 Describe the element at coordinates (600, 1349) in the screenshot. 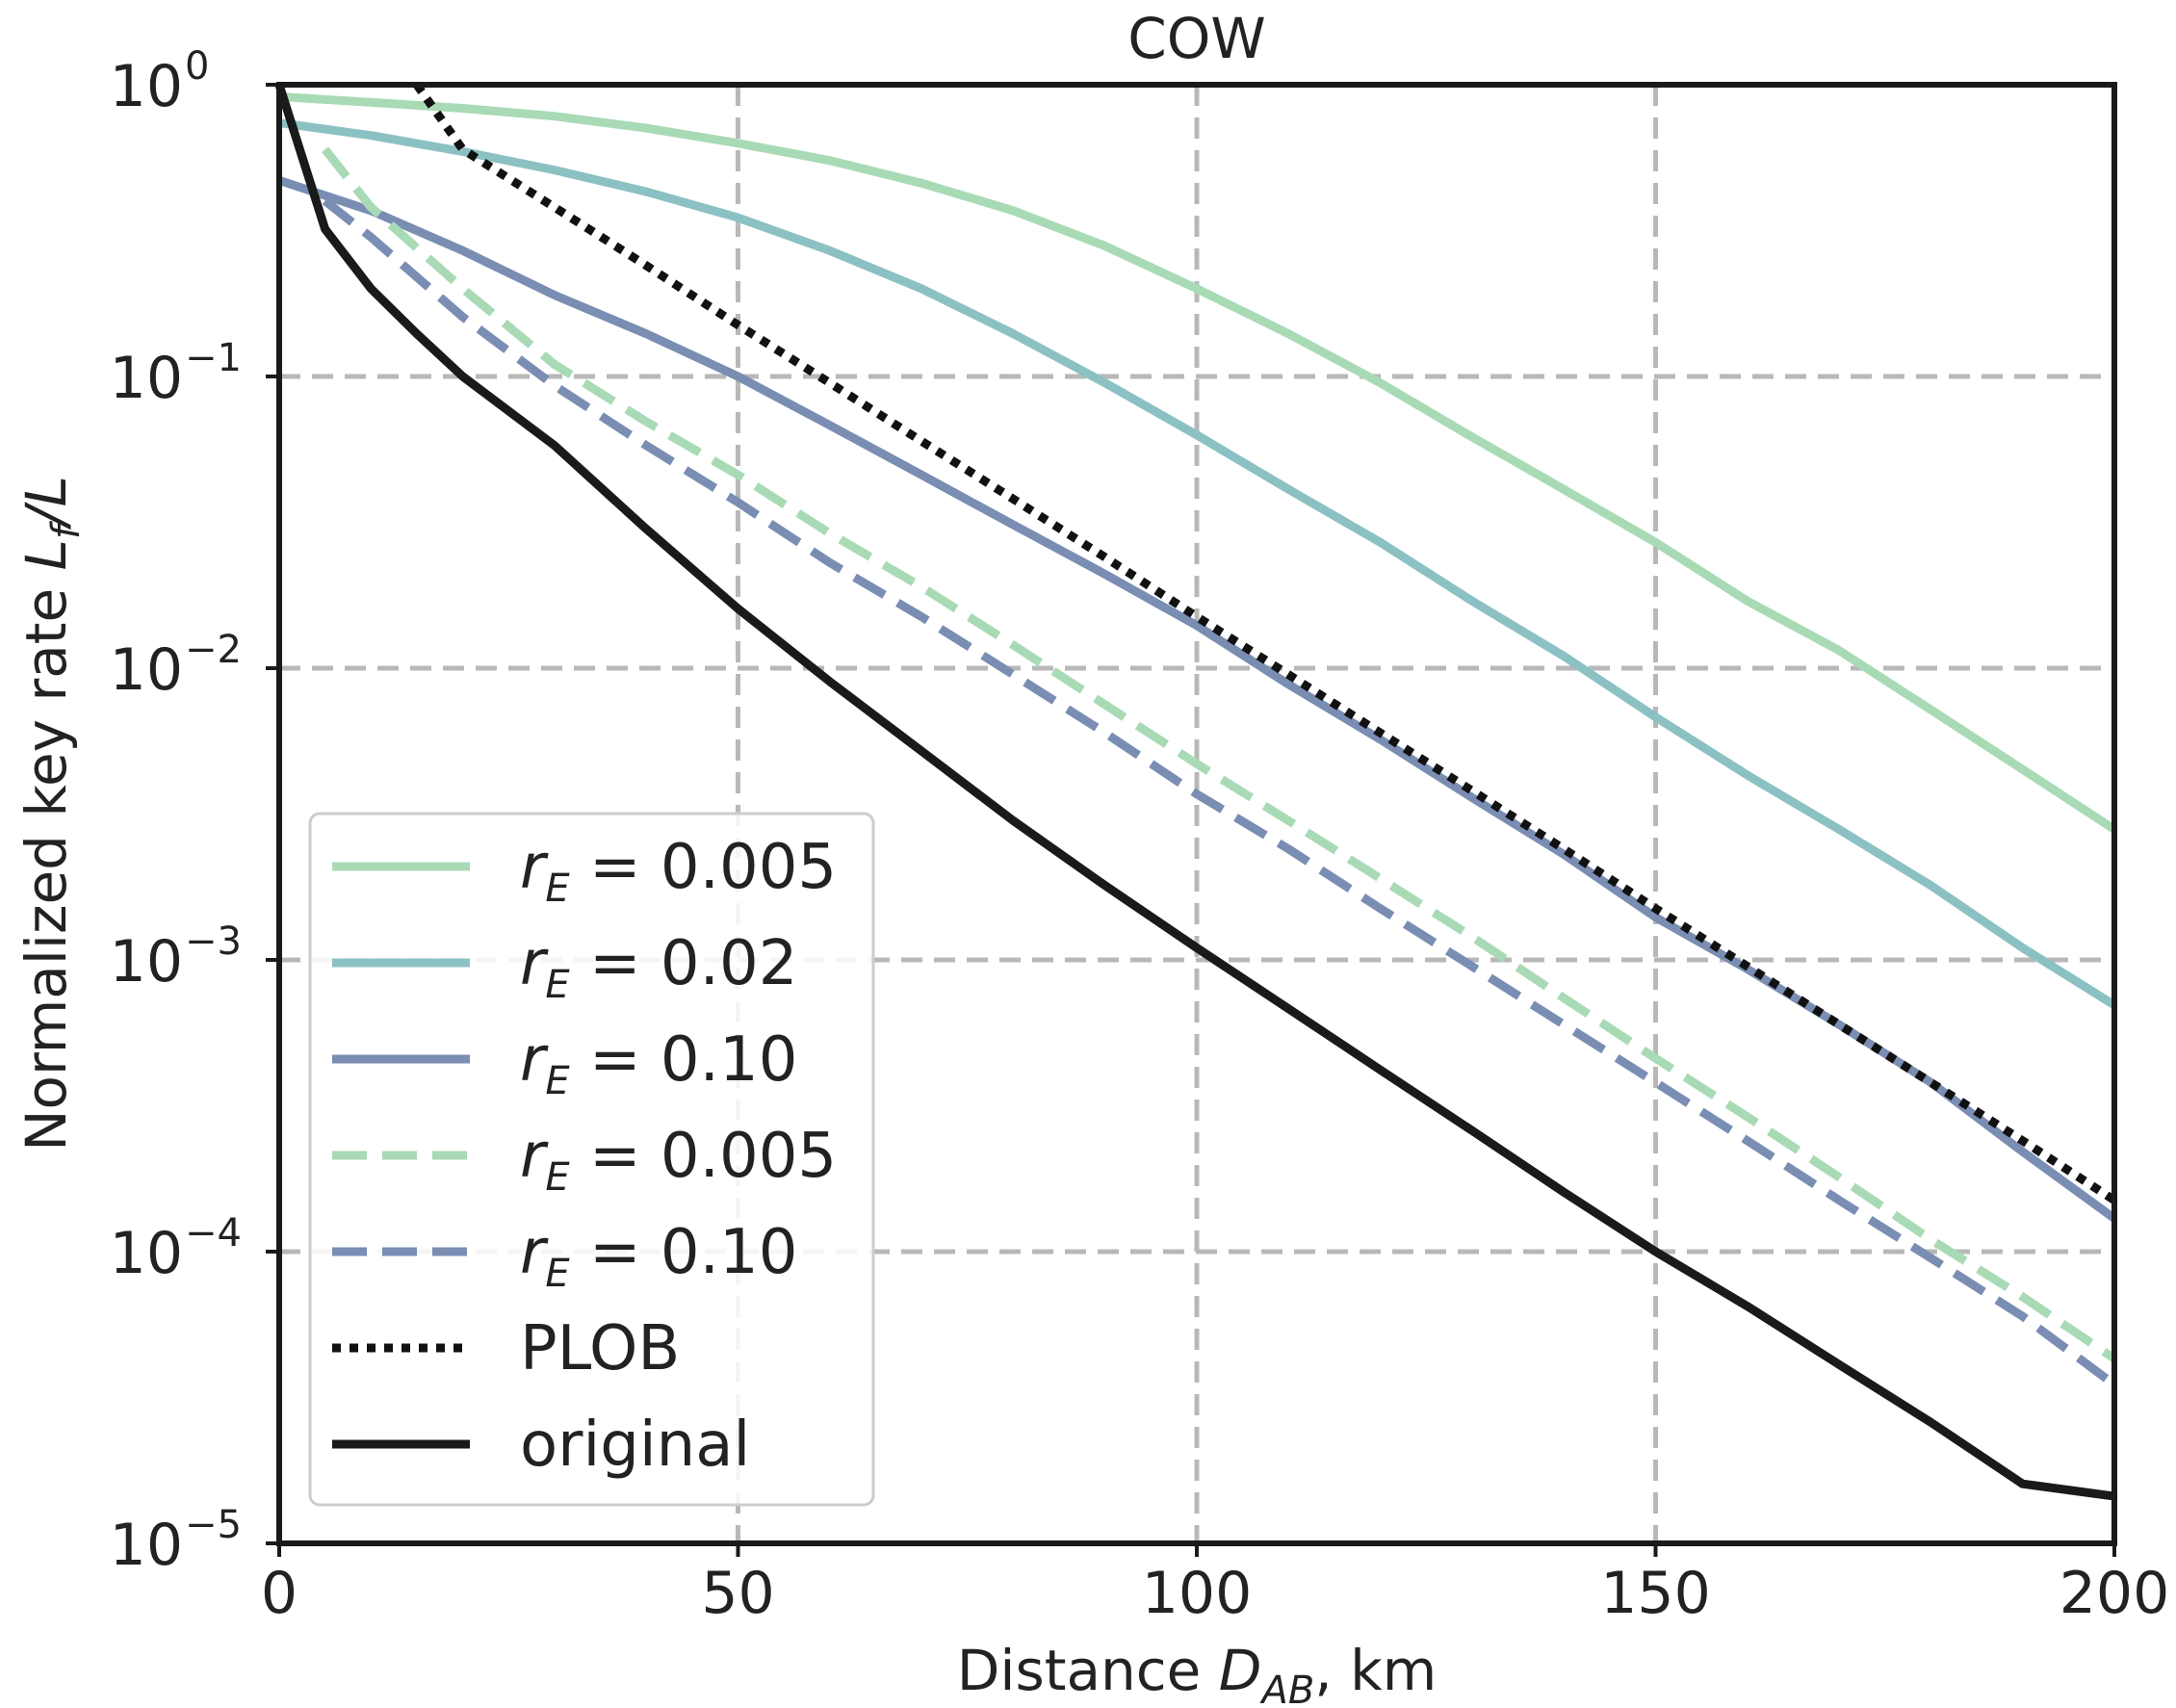

I see `legend-label-5: PLOB` at that location.